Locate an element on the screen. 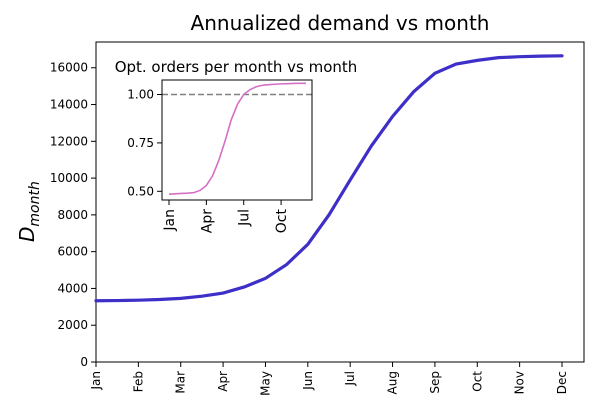 This screenshot has height=400, width=600. main-x-tick-label: Jun is located at coordinates (308, 381).